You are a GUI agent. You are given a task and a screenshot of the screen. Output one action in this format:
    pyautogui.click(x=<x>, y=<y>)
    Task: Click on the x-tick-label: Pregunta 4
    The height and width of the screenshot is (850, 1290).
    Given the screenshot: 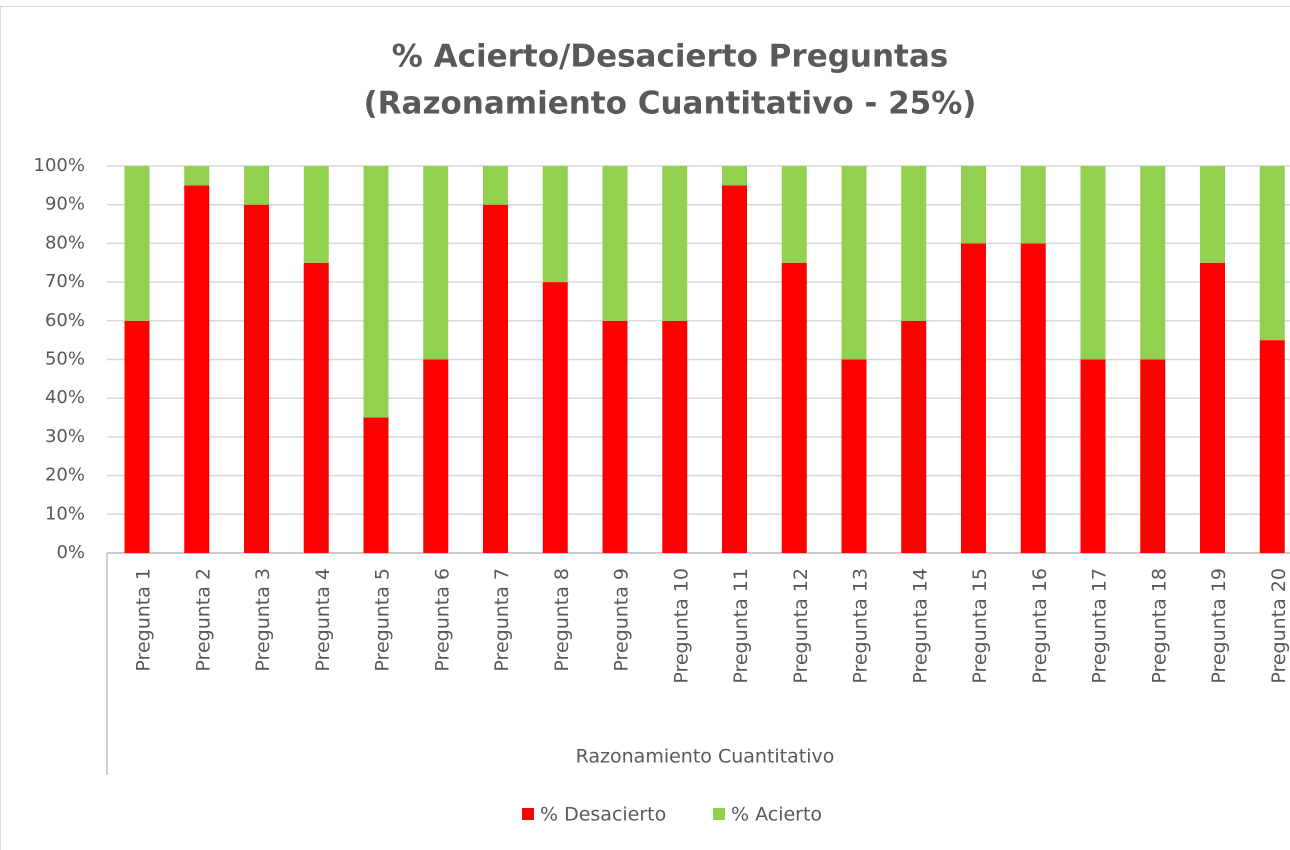 What is the action you would take?
    pyautogui.click(x=323, y=620)
    